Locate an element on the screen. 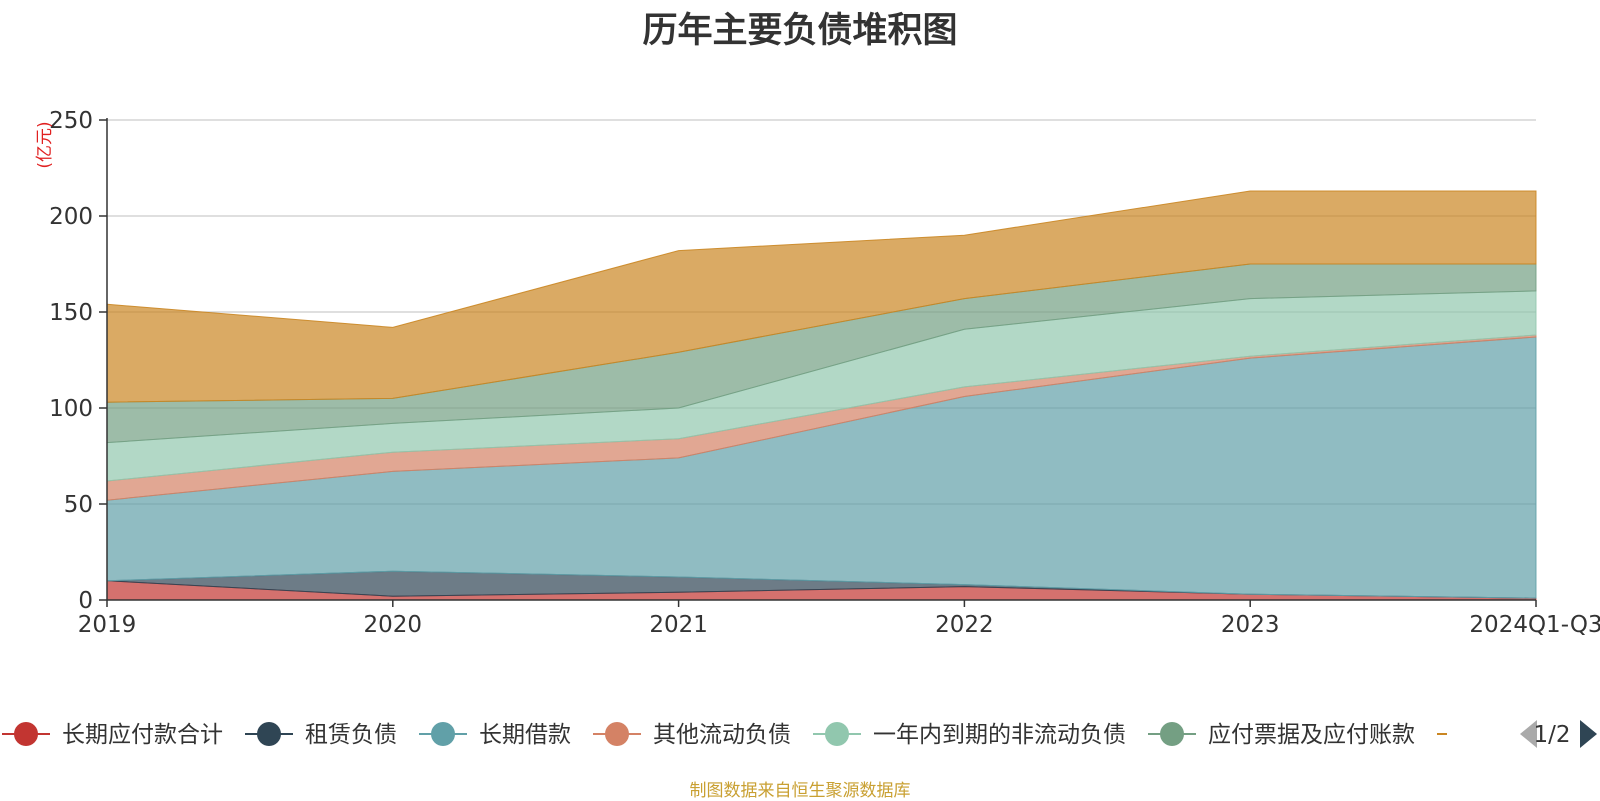 This screenshot has width=1600, height=801. legend-item-1: 租赁负债 is located at coordinates (321, 735).